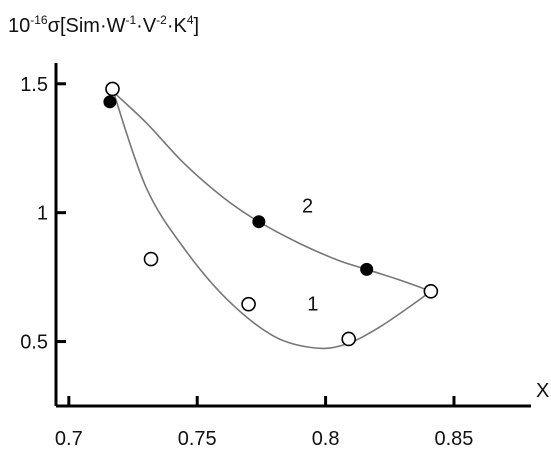  I want to click on y-axis-label: 10-16σ[Sim·W-1·V-2·K4], so click(103, 25).